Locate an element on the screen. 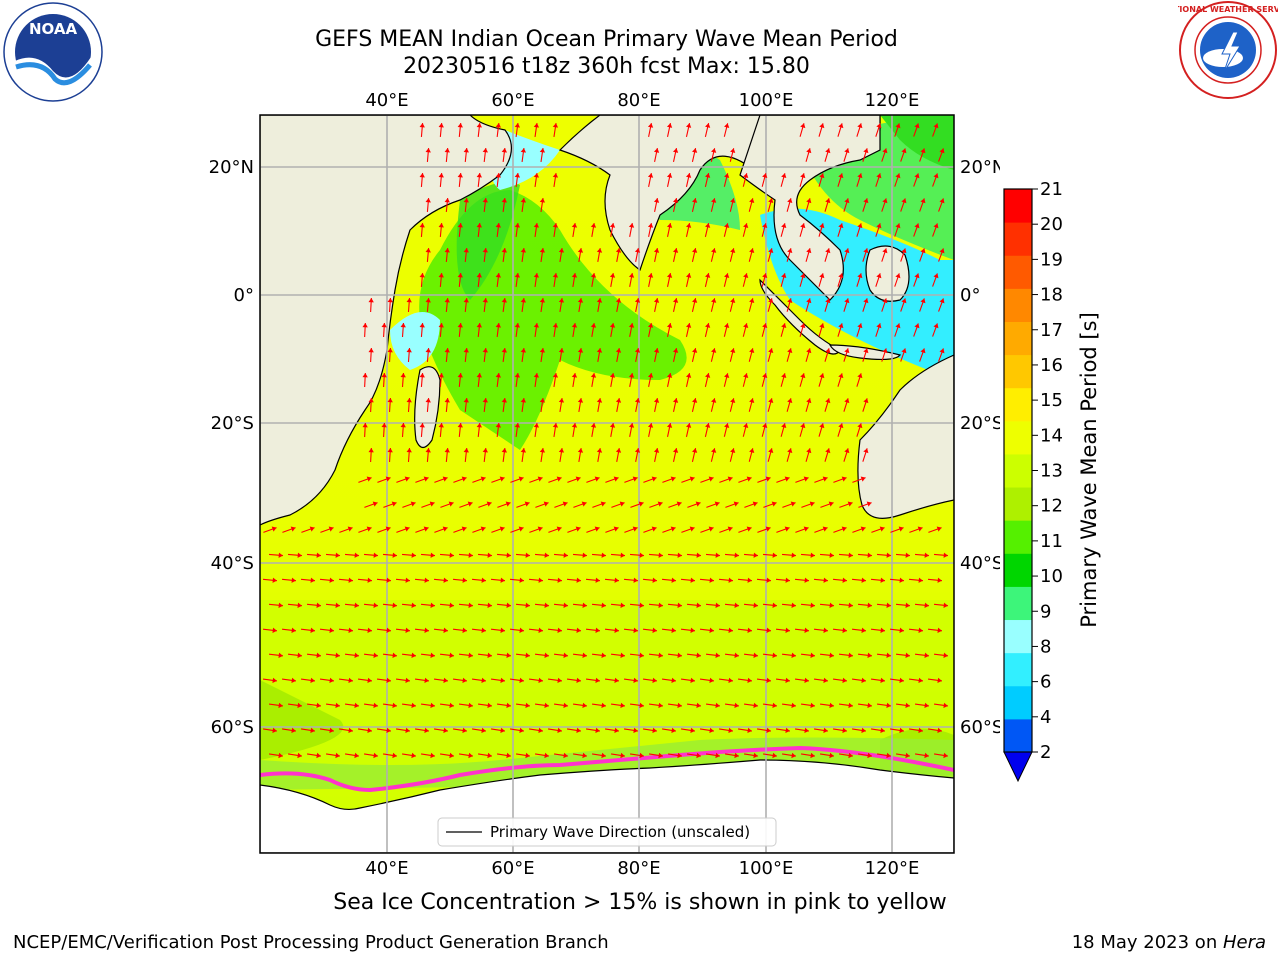 This screenshot has width=1280, height=960. footer-date: 18 May 2023 on Hera is located at coordinates (1169, 942).